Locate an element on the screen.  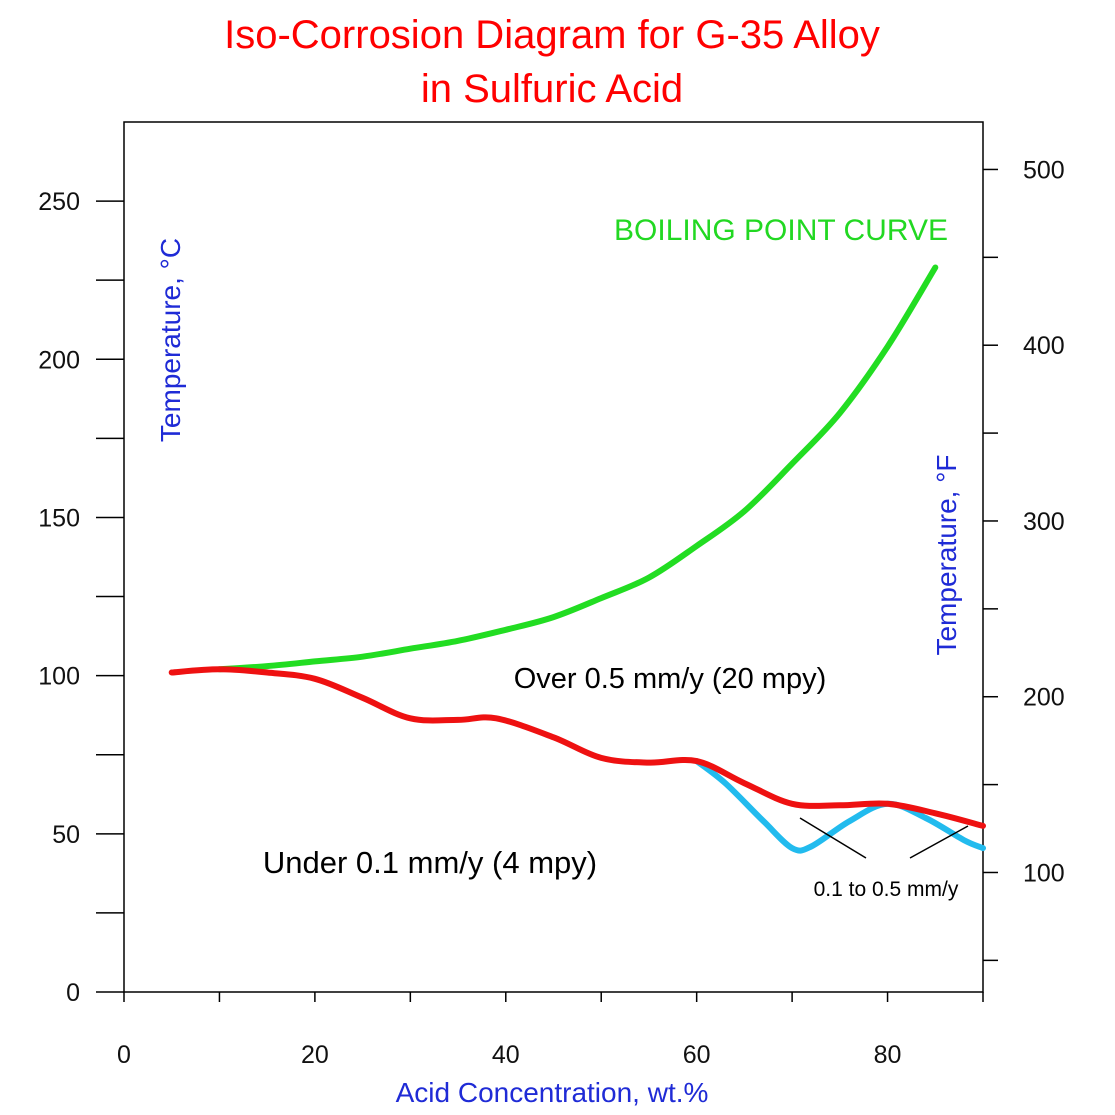
y-tick-label: 50 is located at coordinates (66, 835).